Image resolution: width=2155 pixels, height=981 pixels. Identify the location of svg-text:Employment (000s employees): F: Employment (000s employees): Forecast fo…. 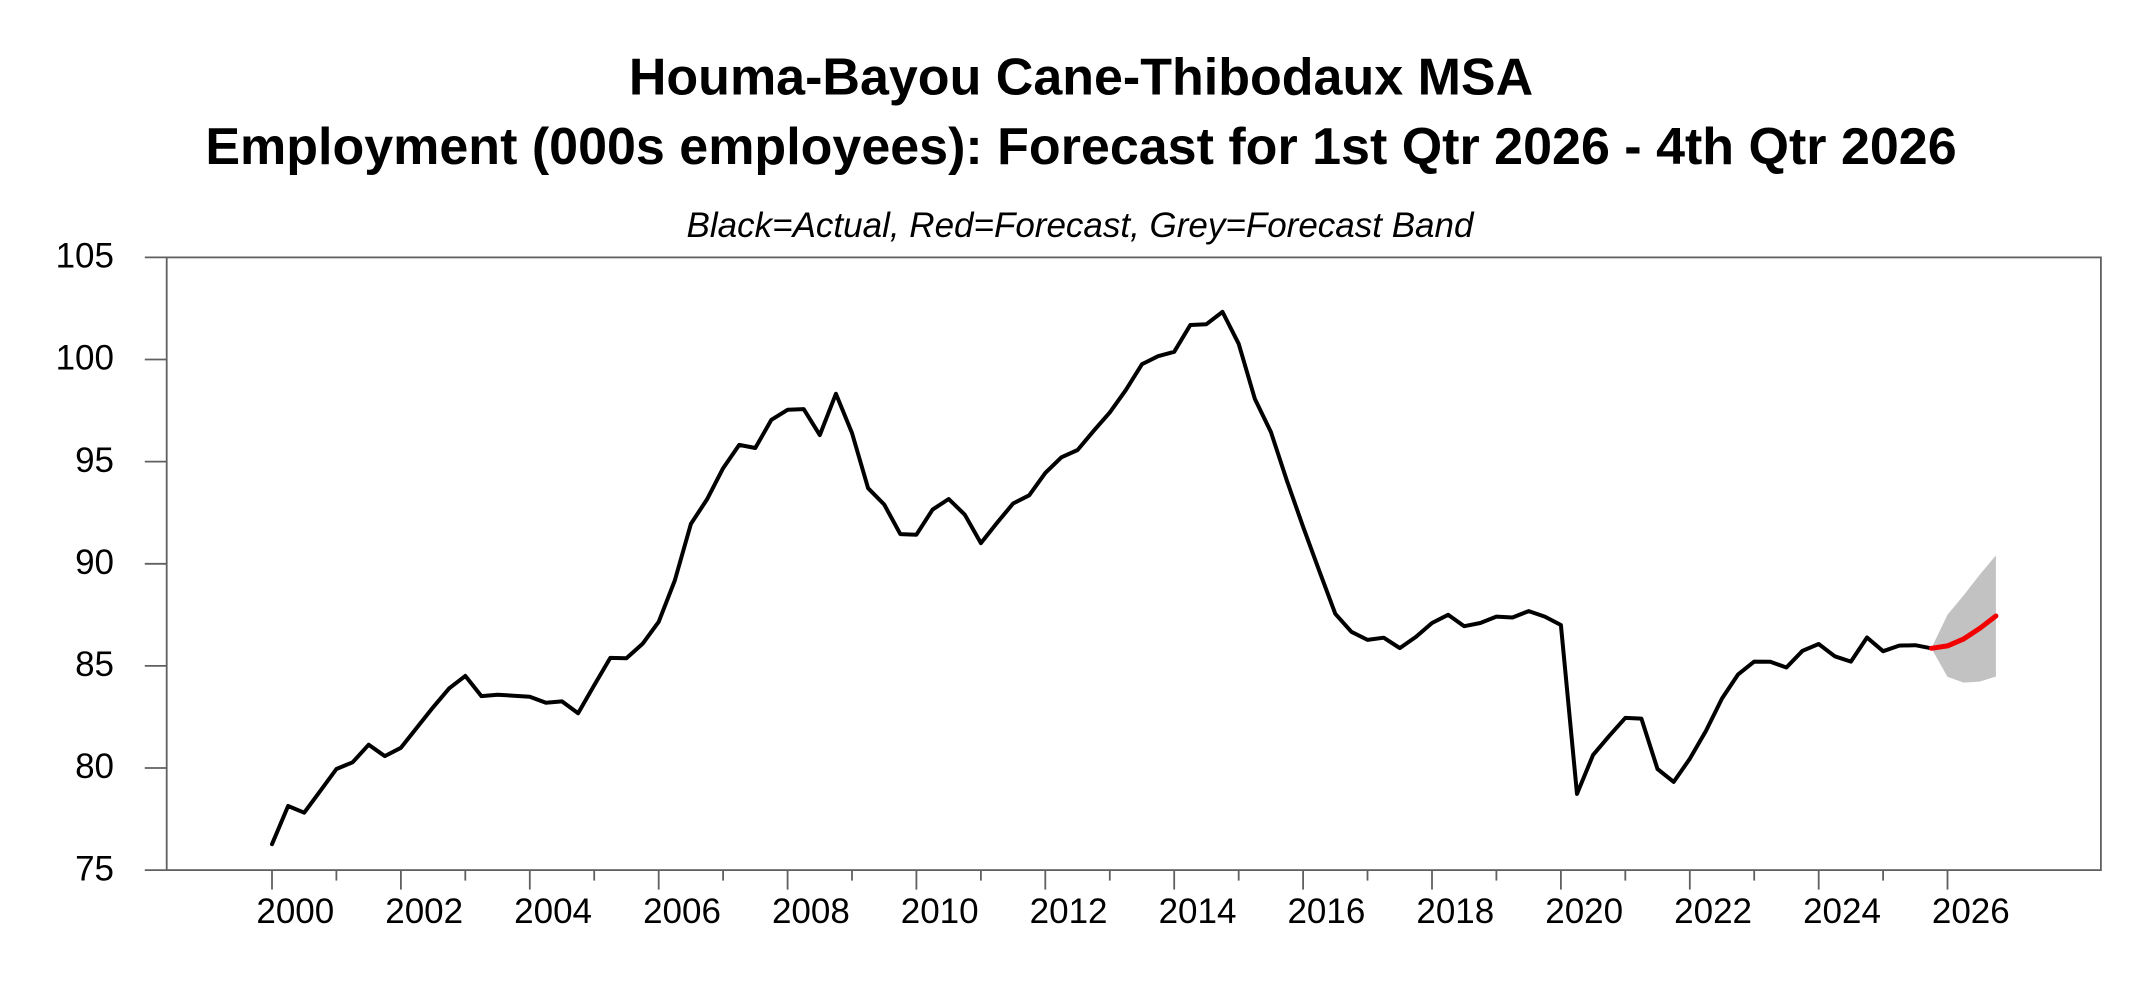
(1080, 147).